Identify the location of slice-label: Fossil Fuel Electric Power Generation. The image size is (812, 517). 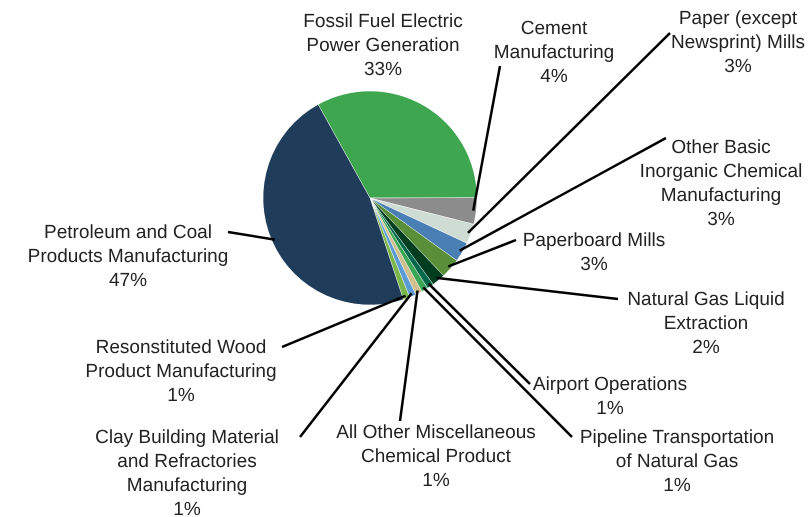
(383, 33).